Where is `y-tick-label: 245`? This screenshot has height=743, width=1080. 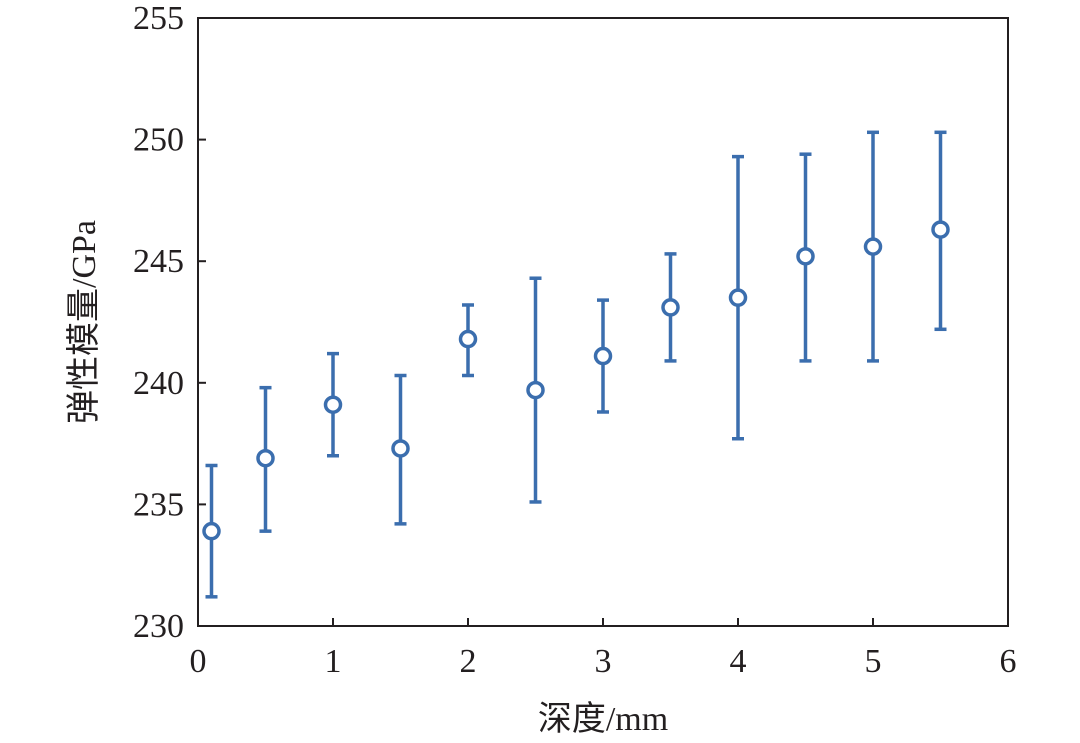 y-tick-label: 245 is located at coordinates (158, 261).